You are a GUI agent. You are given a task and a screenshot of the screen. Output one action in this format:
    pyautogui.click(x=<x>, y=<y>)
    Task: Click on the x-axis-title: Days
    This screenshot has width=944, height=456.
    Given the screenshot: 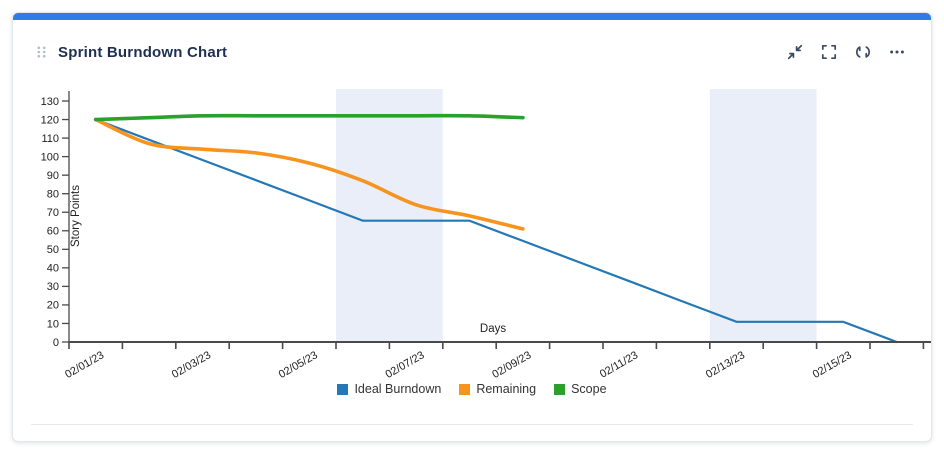 What is the action you would take?
    pyautogui.click(x=493, y=329)
    